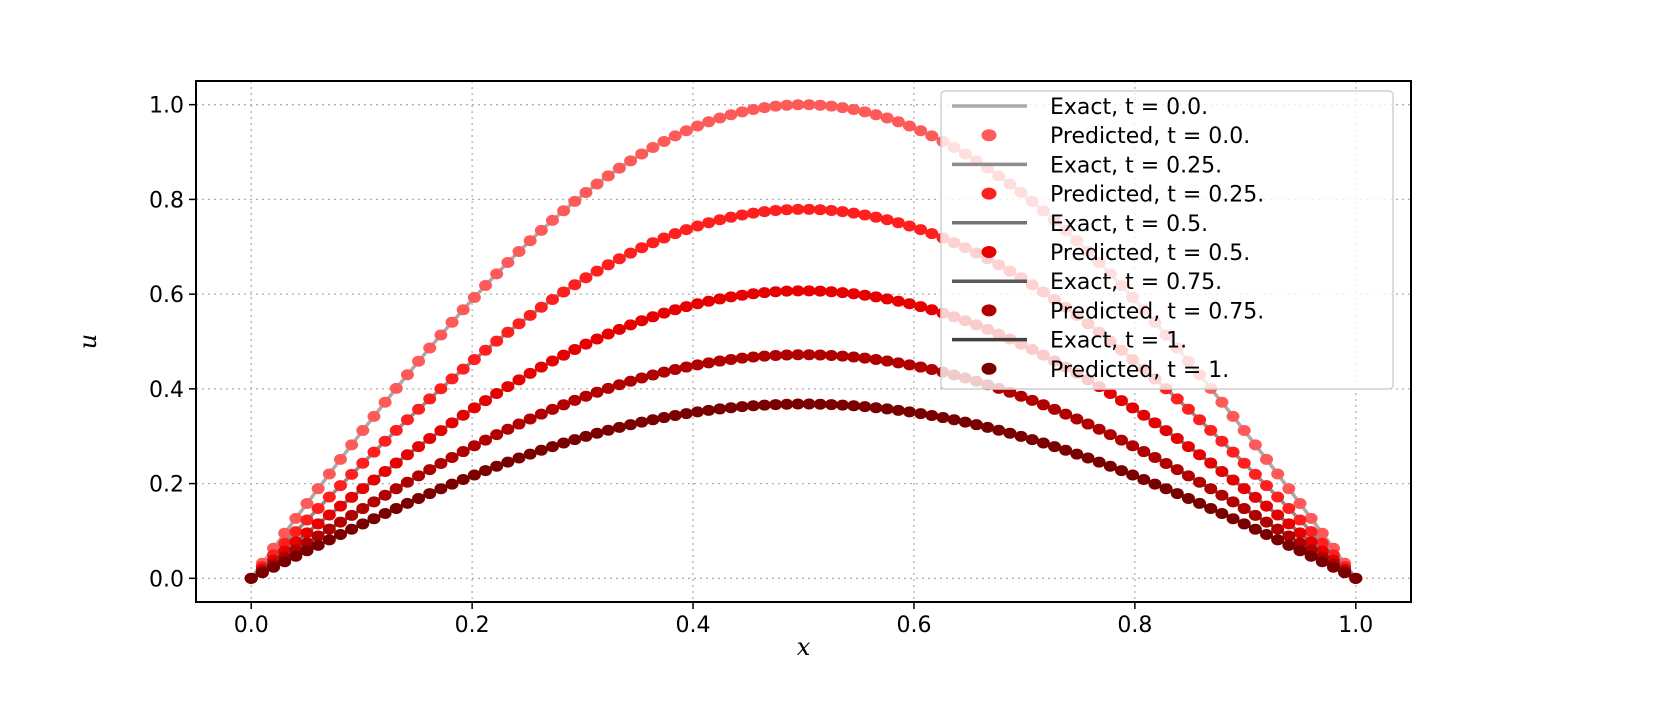  What do you see at coordinates (166, 106) in the screenshot?
I see `y-tick-label: 1.0` at bounding box center [166, 106].